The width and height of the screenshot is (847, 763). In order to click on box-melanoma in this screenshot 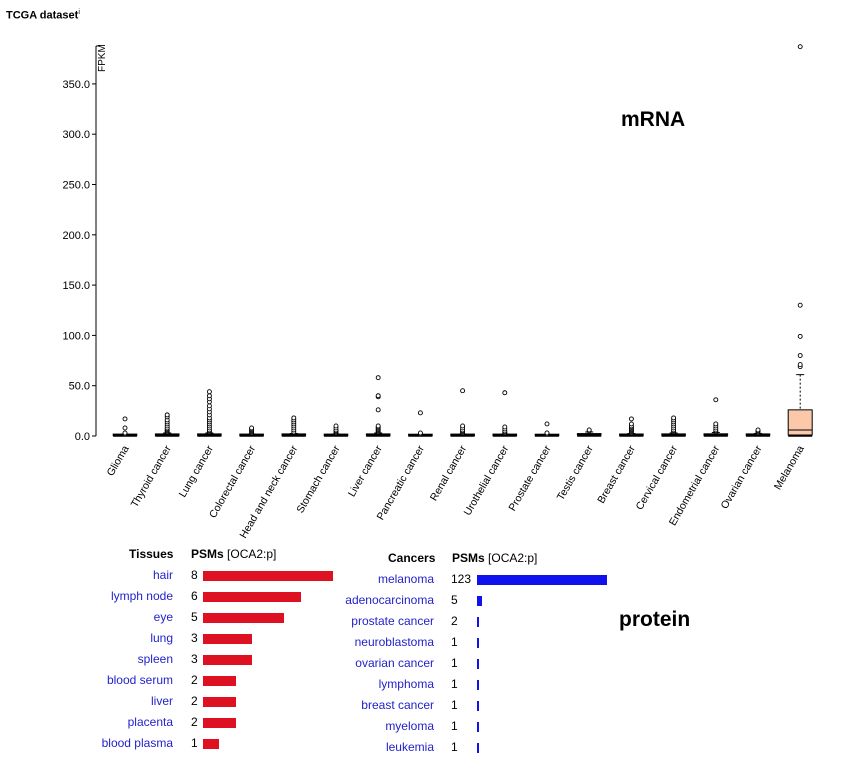, I will do `click(800, 422)`.